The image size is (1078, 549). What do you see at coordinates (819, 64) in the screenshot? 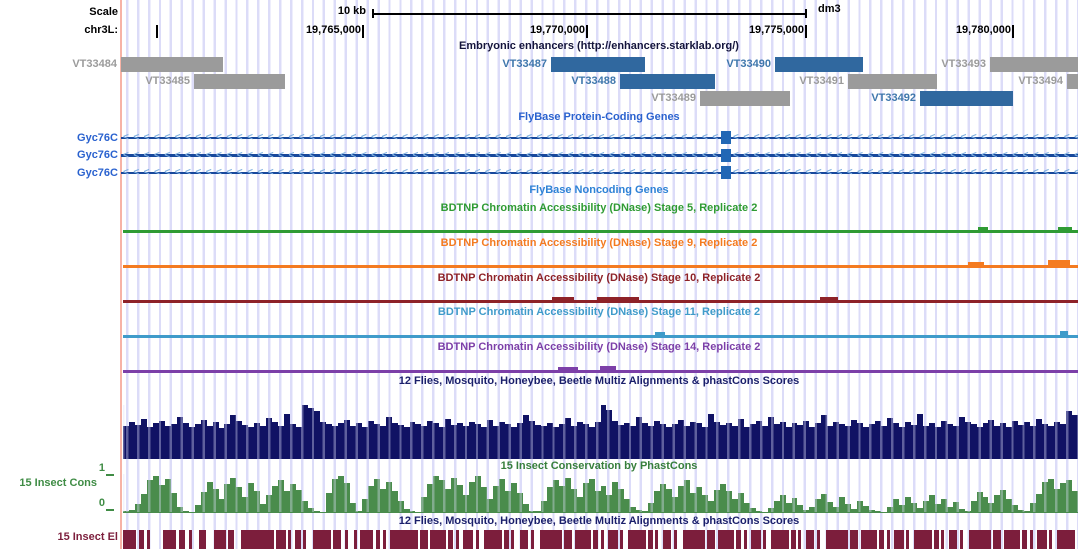
I see `enhancer-box-VT33490` at bounding box center [819, 64].